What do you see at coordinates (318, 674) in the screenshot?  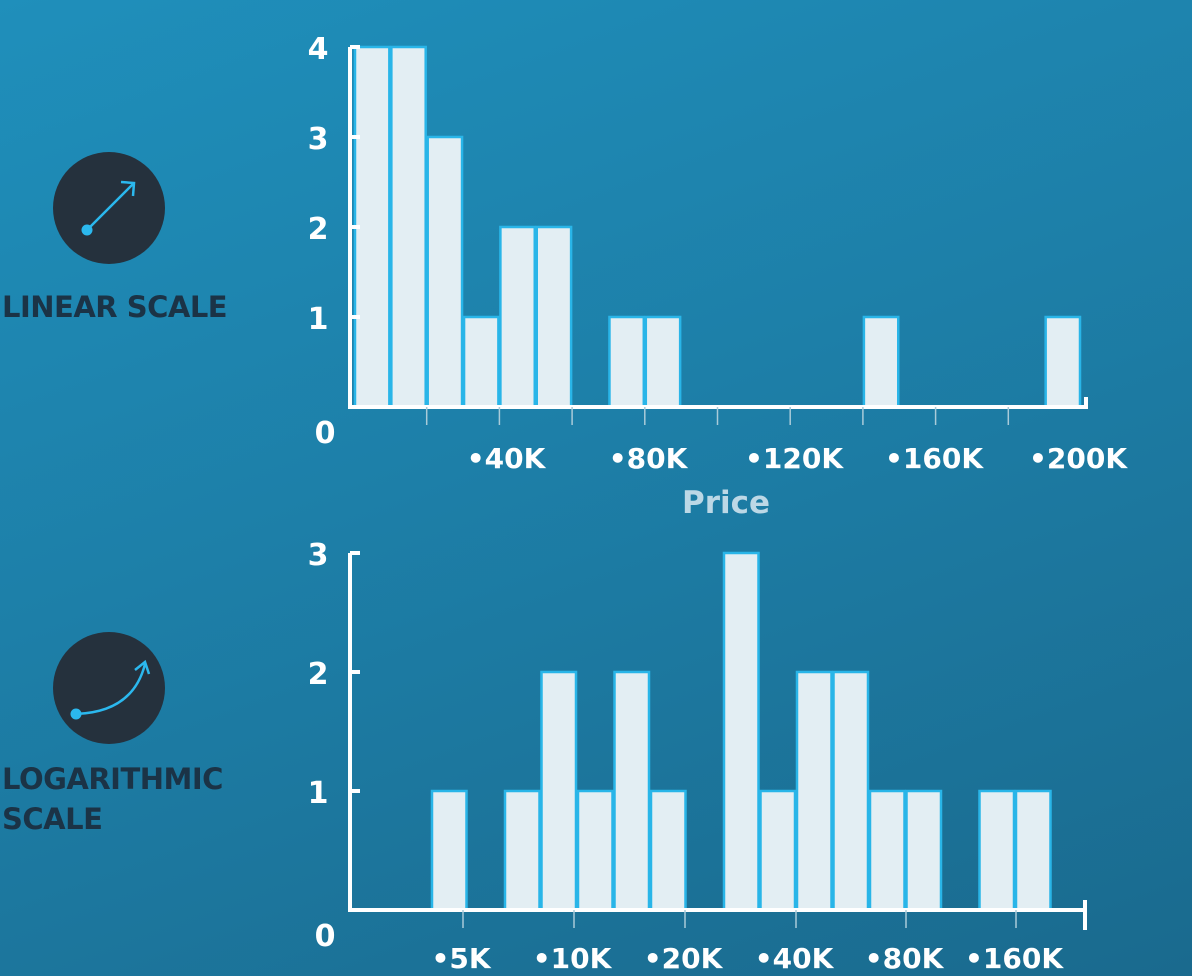 I see `log-y-tick-label: 2` at bounding box center [318, 674].